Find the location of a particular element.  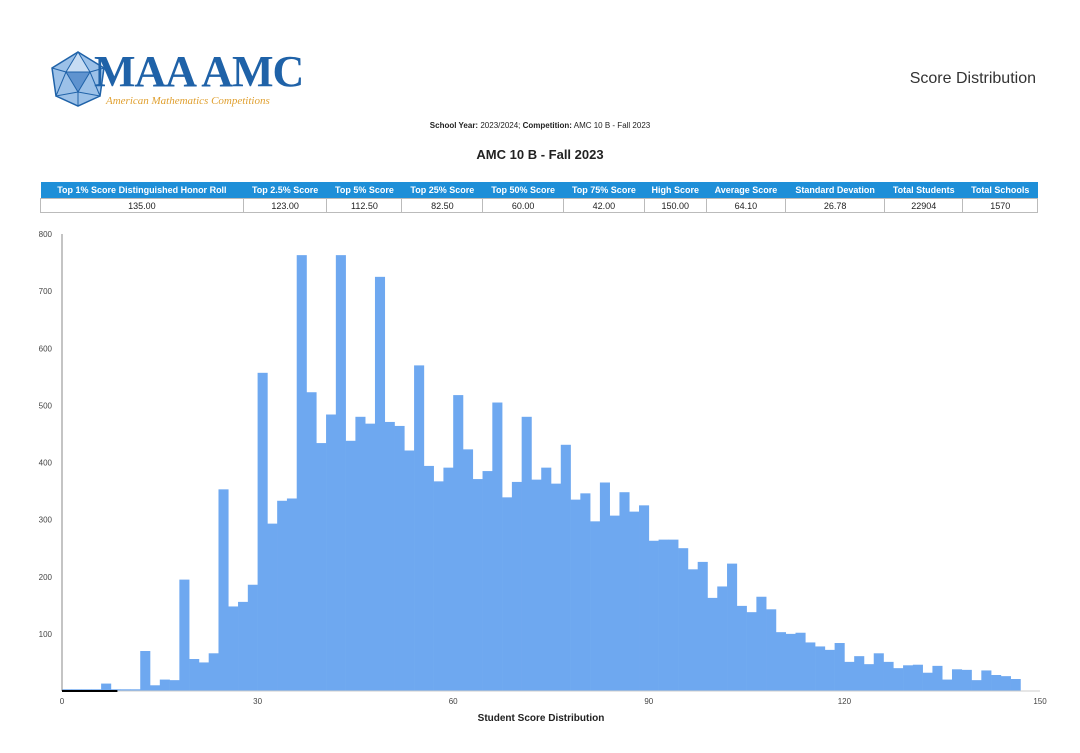

x-tick-label: 30 is located at coordinates (257, 701).